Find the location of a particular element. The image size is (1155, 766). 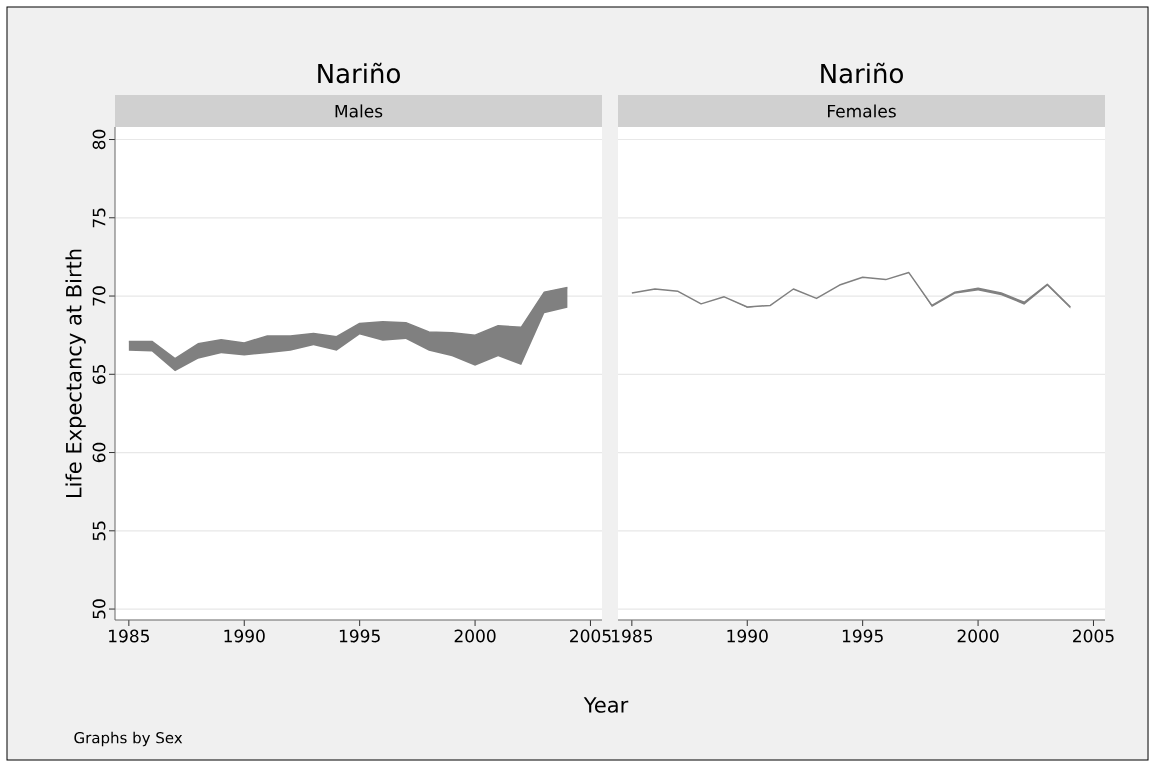

y-tick-label: 80 is located at coordinates (99, 139).